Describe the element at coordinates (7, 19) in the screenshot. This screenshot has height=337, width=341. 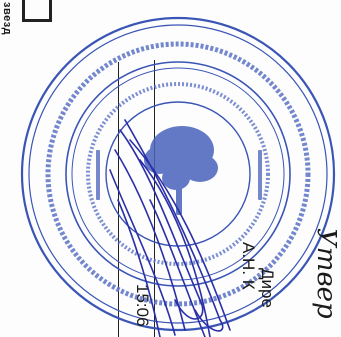
I see `corner-label: звезд` at that location.